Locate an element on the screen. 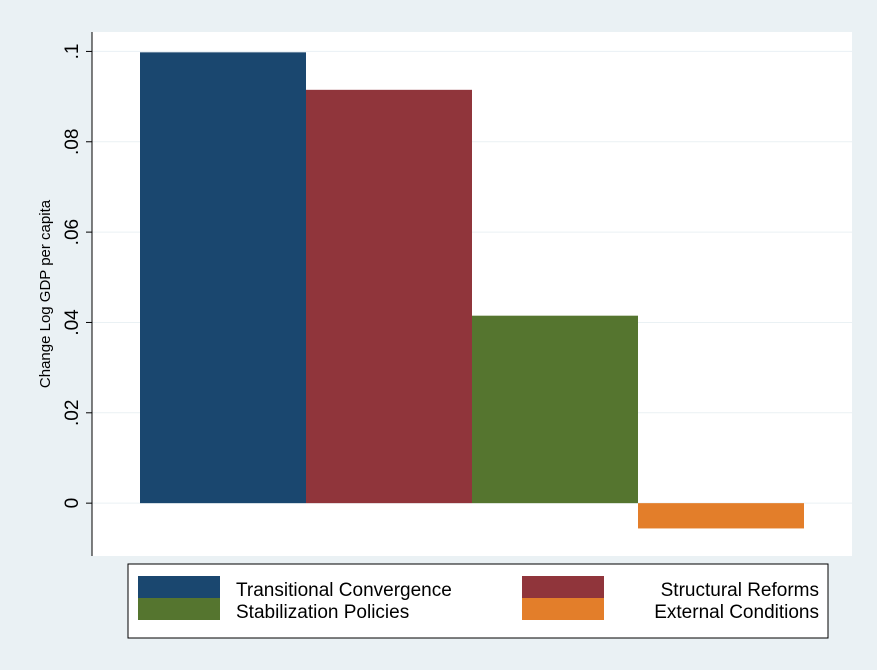 Image resolution: width=877 pixels, height=670 pixels. y-tick-label: .1 is located at coordinates (72, 51).